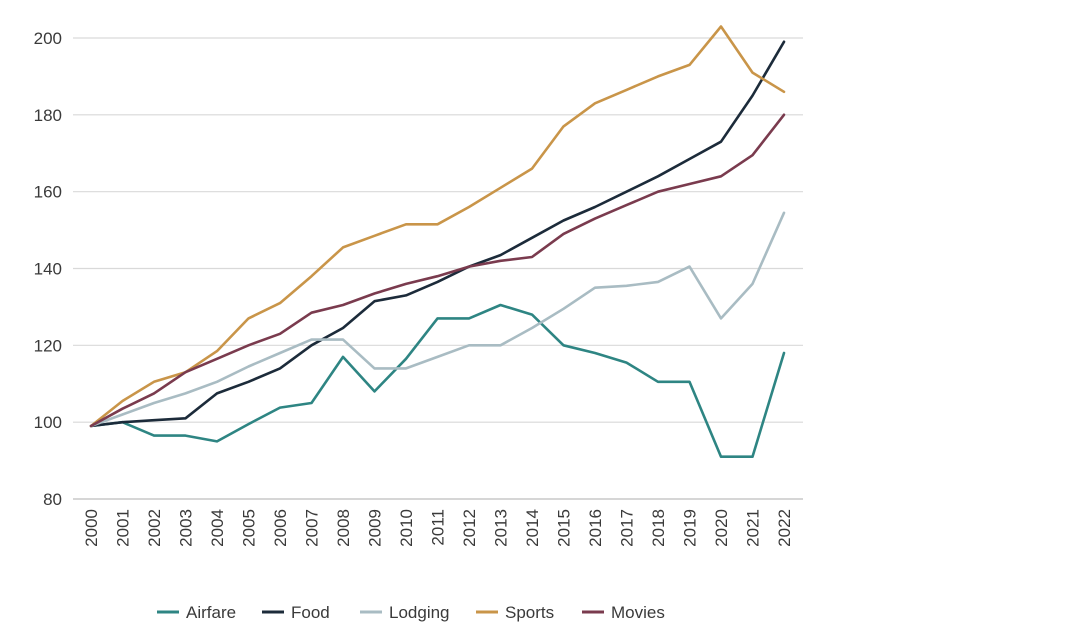 This screenshot has width=1088, height=642. I want to click on legend-label: Food, so click(310, 612).